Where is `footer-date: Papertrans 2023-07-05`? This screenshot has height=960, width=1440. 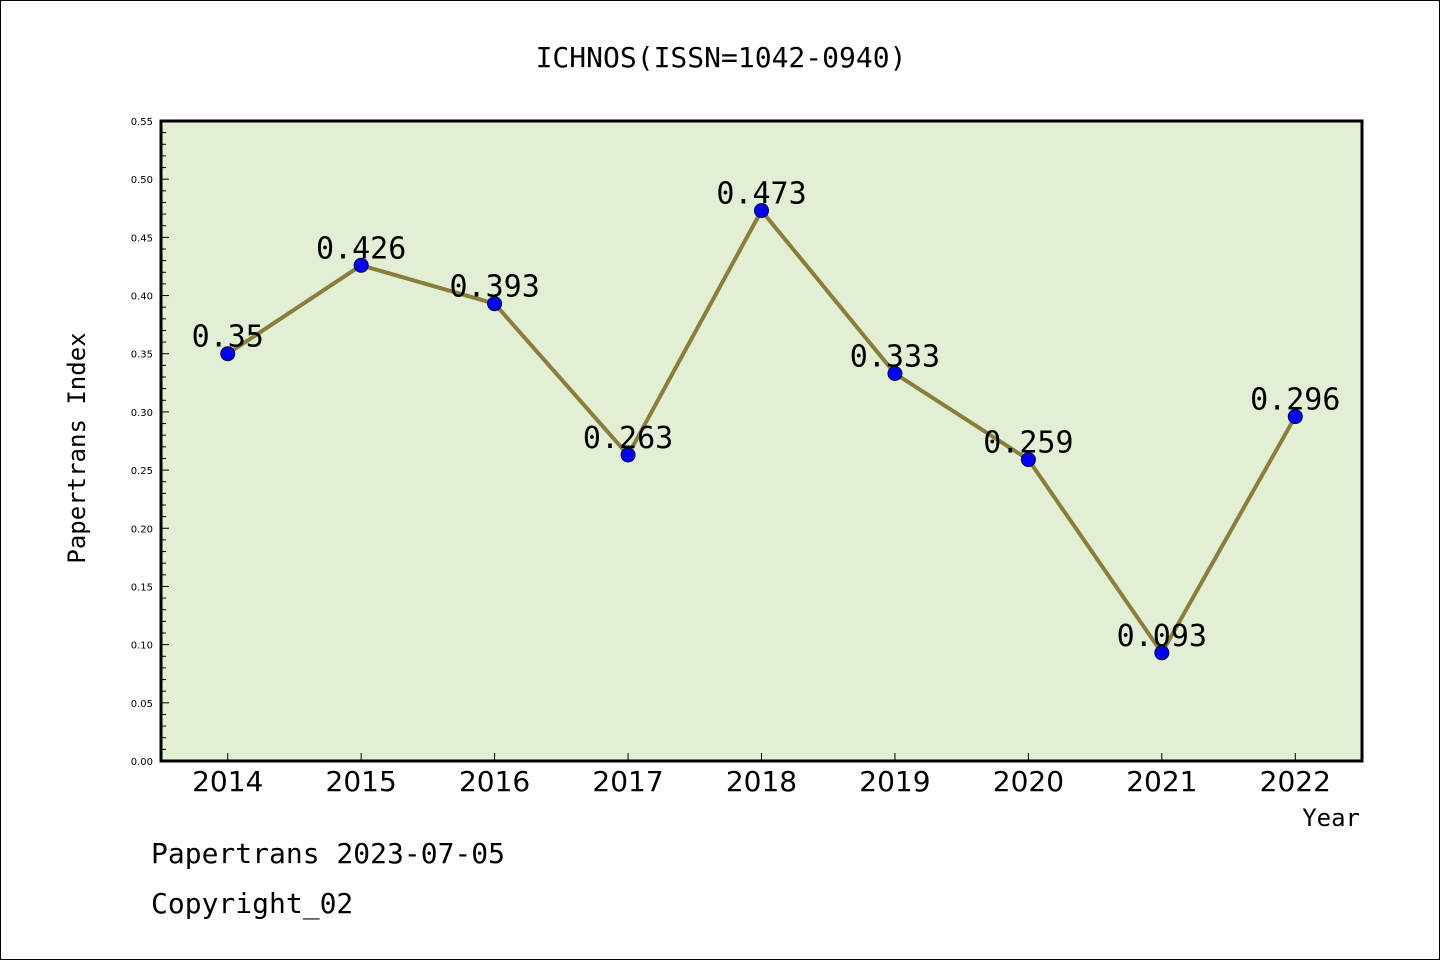 footer-date: Papertrans 2023-07-05 is located at coordinates (328, 853).